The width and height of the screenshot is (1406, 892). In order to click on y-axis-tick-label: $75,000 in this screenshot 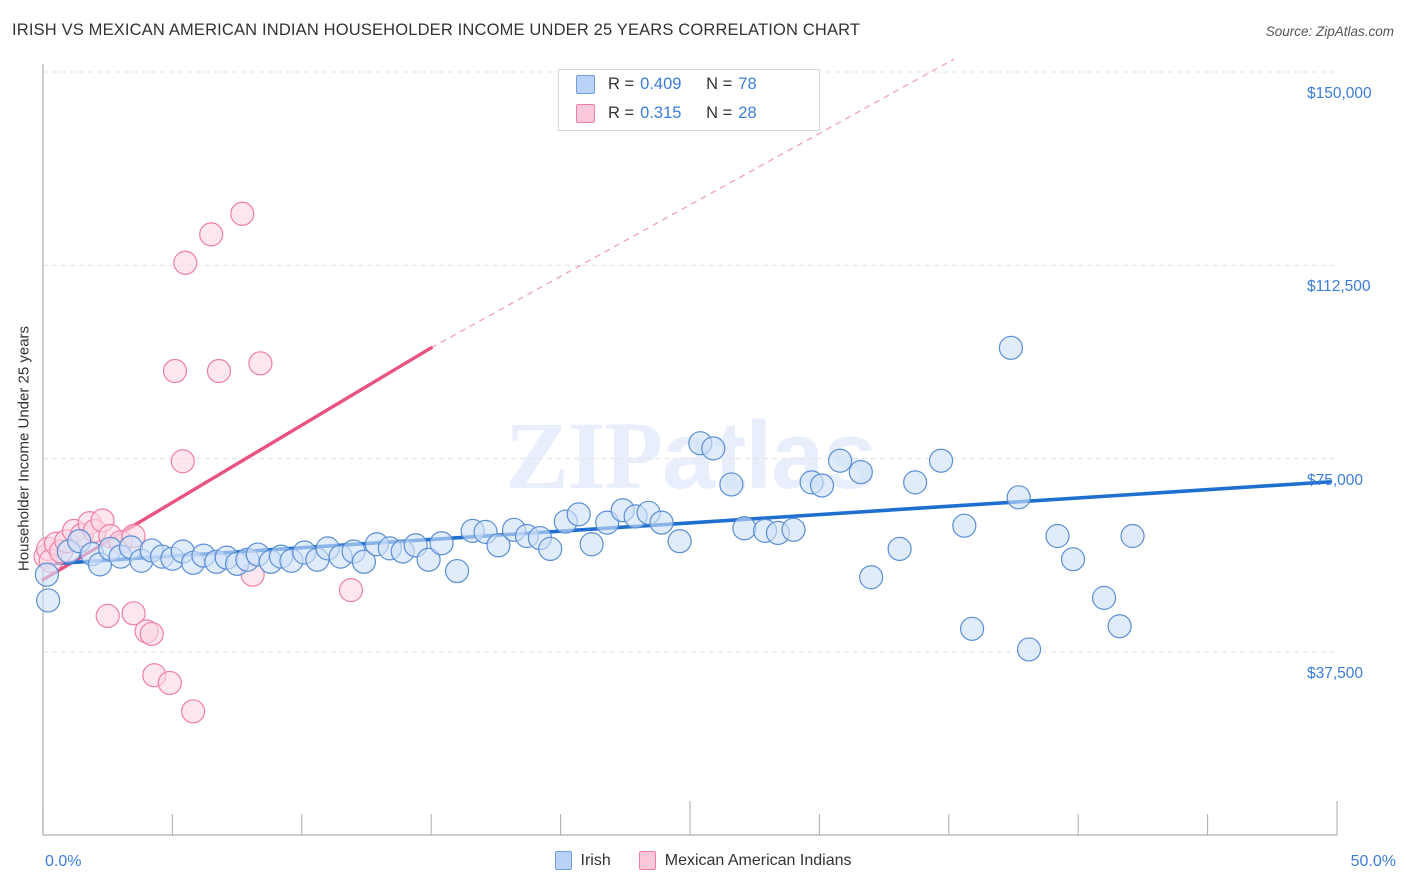, I will do `click(1335, 480)`.